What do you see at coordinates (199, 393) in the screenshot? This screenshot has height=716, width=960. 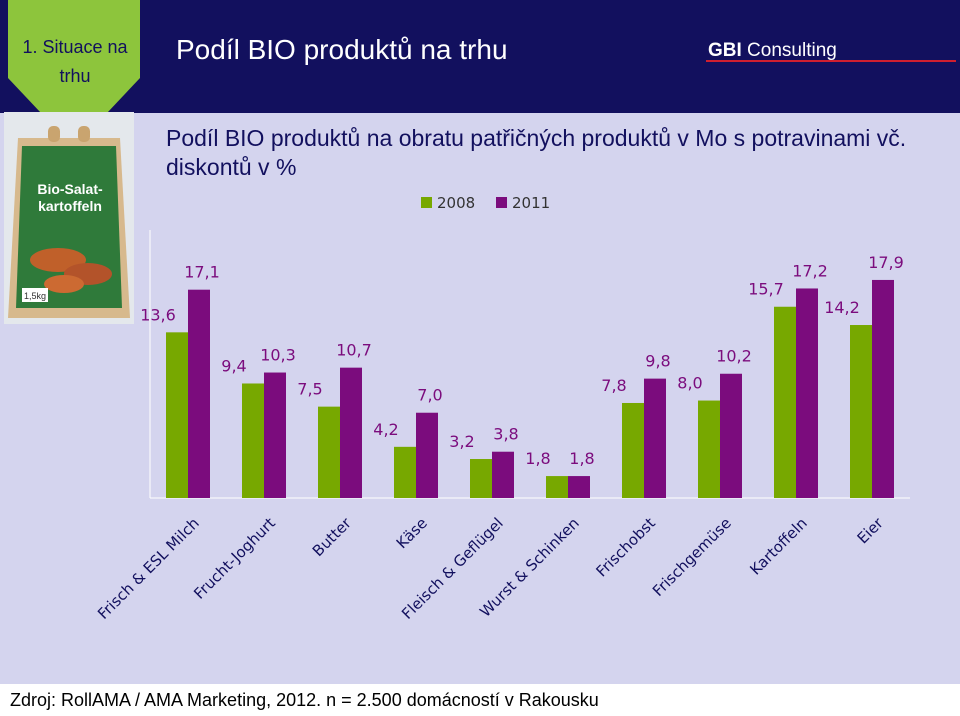 I see `bar-frisch-esl-milch-2011` at bounding box center [199, 393].